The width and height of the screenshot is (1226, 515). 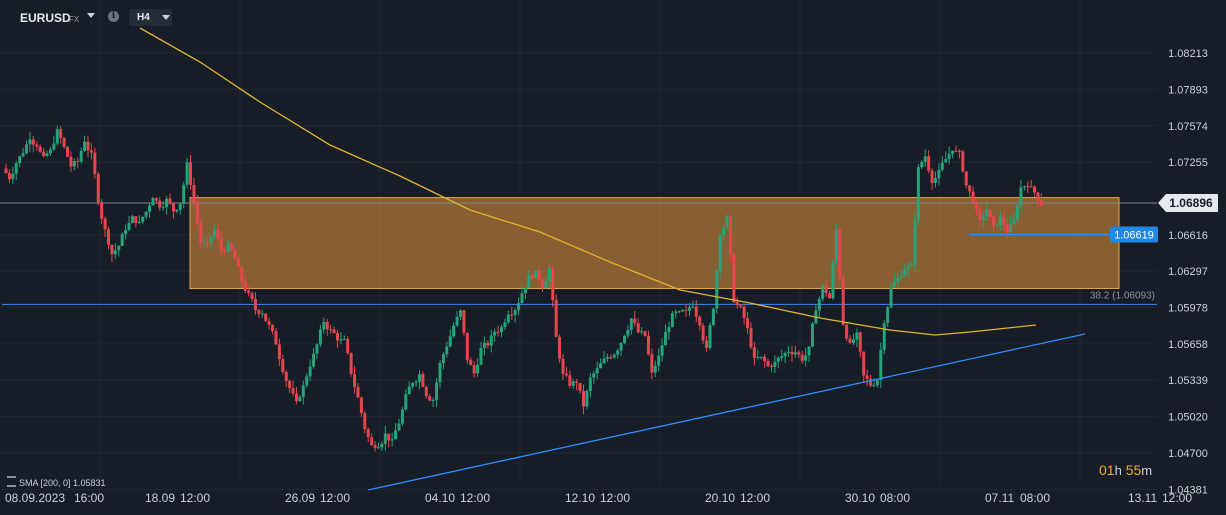 What do you see at coordinates (580, 498) in the screenshot?
I see `time-tick-label: 12.10` at bounding box center [580, 498].